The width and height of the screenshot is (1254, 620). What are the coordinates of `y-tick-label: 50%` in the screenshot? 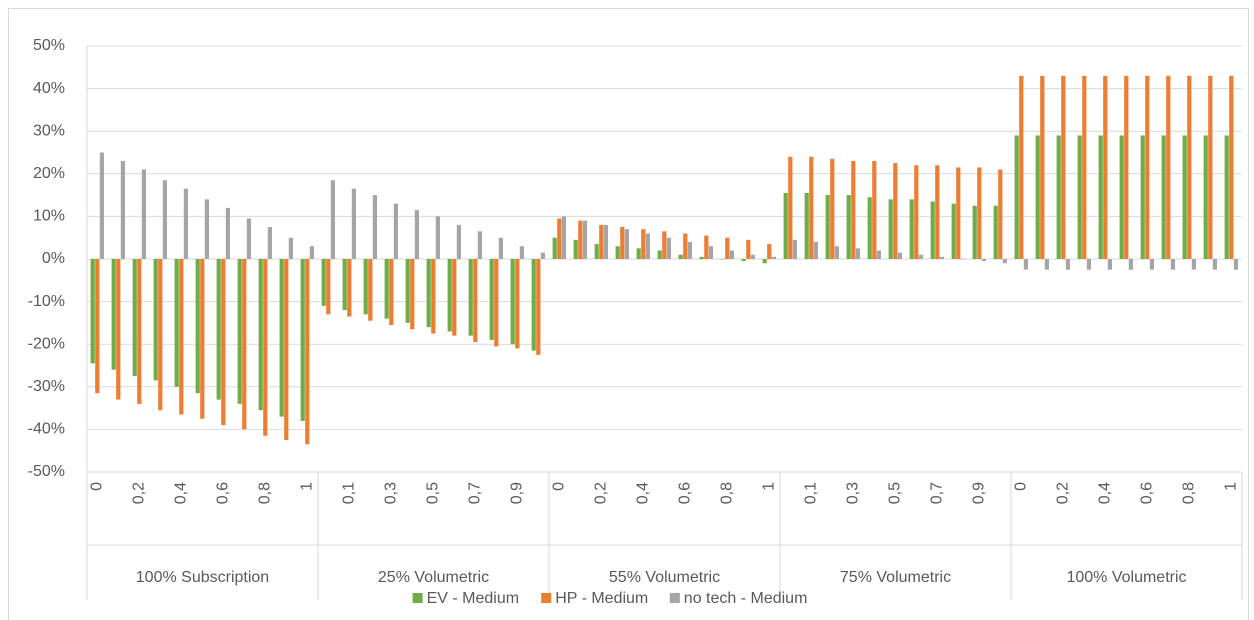 It's located at (49, 45).